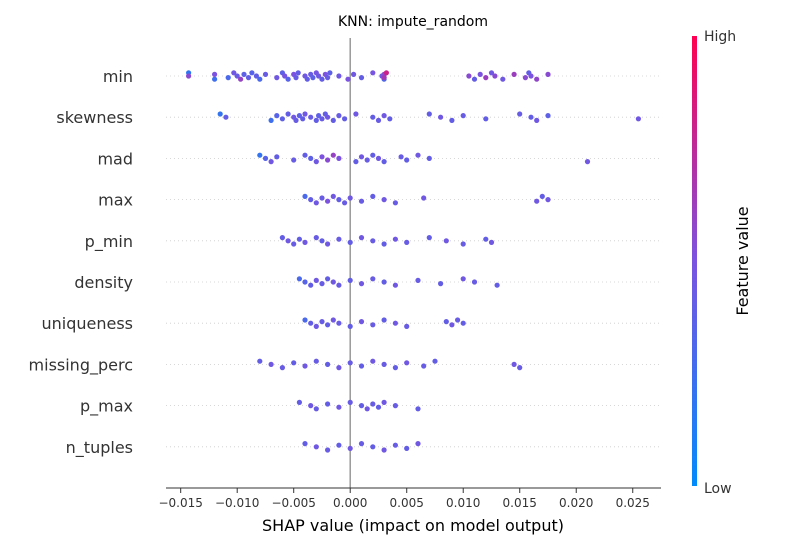  I want to click on x-tick-label: 0.020, so click(576, 503).